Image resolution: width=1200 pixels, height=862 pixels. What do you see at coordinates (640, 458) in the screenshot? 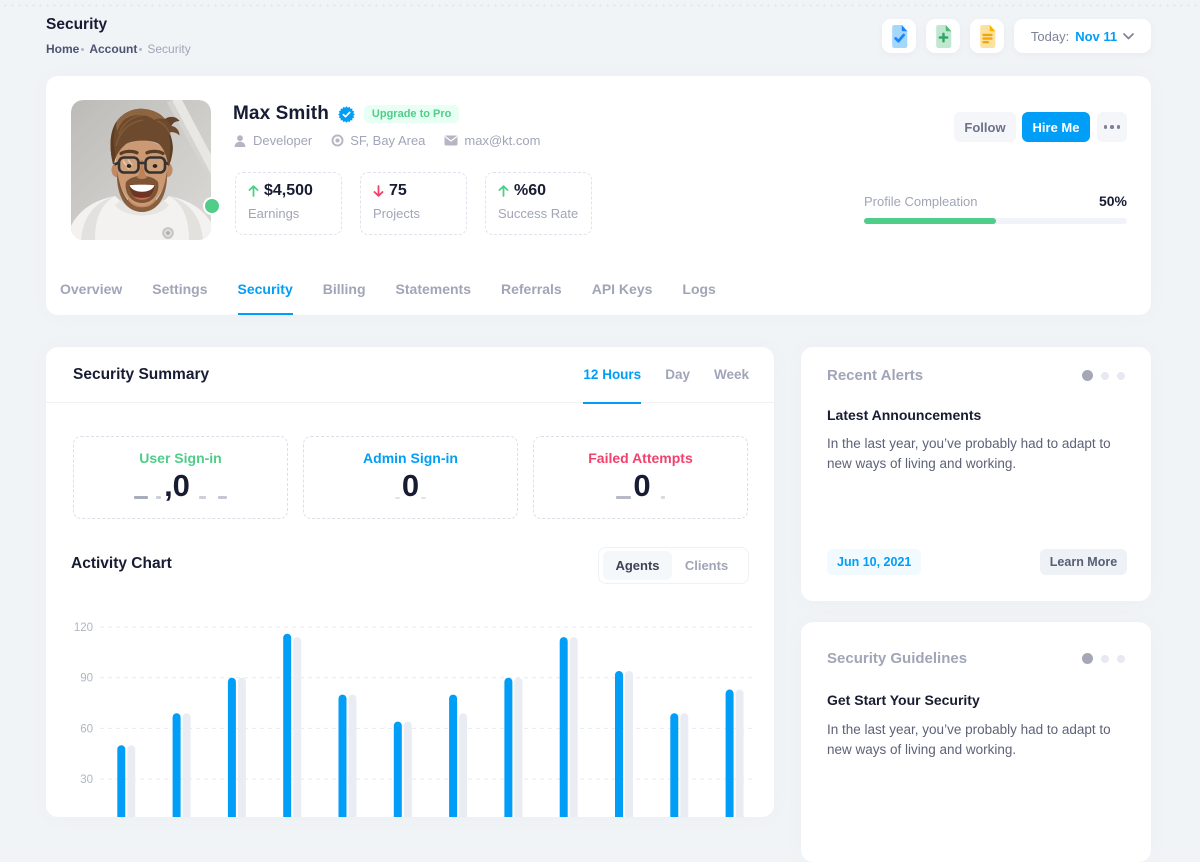
I see `counter-label: Failed Attempts` at bounding box center [640, 458].